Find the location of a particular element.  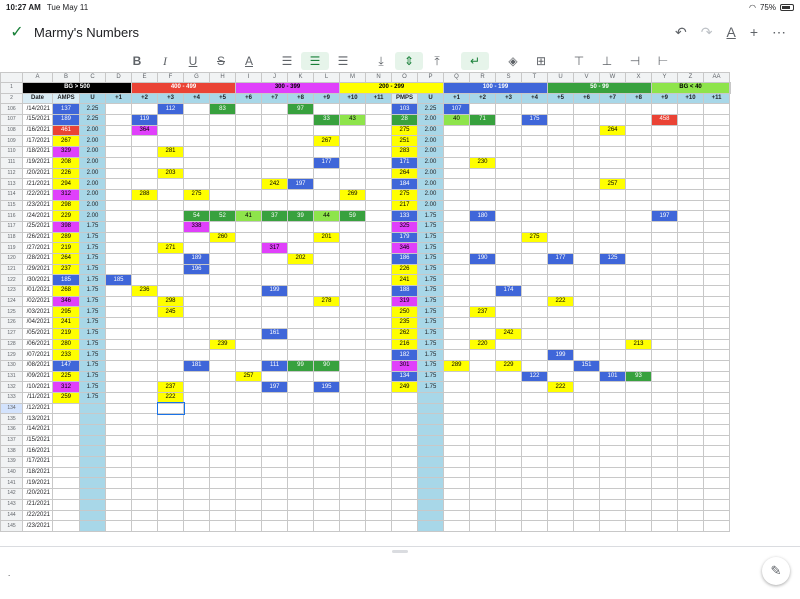

row-number: 118 is located at coordinates (11, 237).